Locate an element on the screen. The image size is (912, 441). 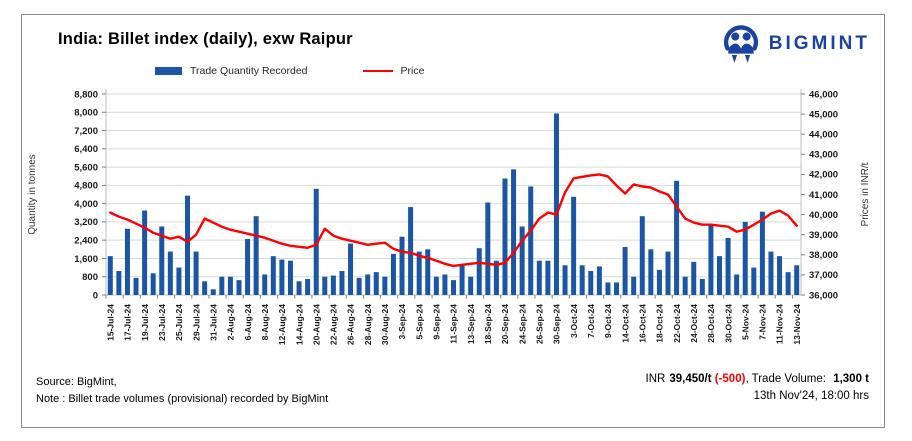
x-axis-ticks is located at coordinates (449, 297).